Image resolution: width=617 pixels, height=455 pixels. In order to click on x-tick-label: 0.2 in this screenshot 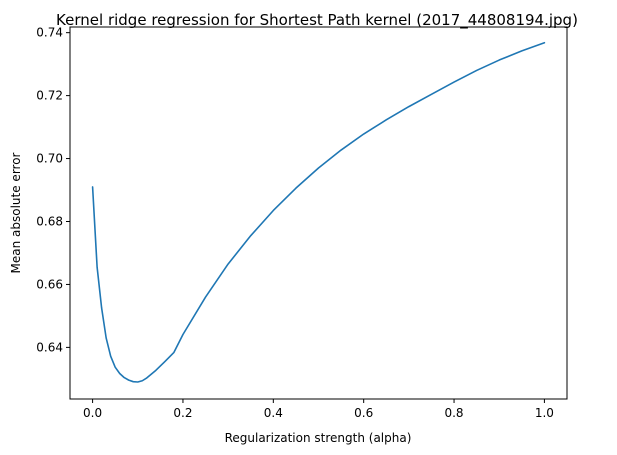, I will do `click(182, 413)`.